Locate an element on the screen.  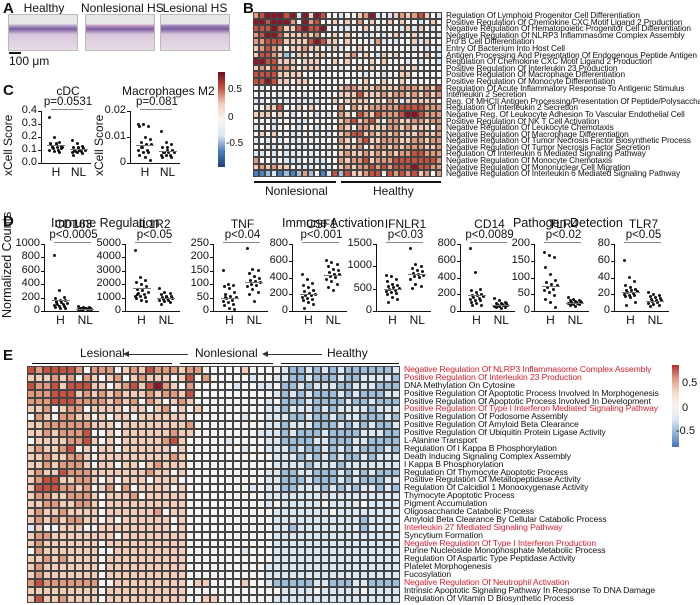
group-label-h: H is located at coordinates (308, 320).